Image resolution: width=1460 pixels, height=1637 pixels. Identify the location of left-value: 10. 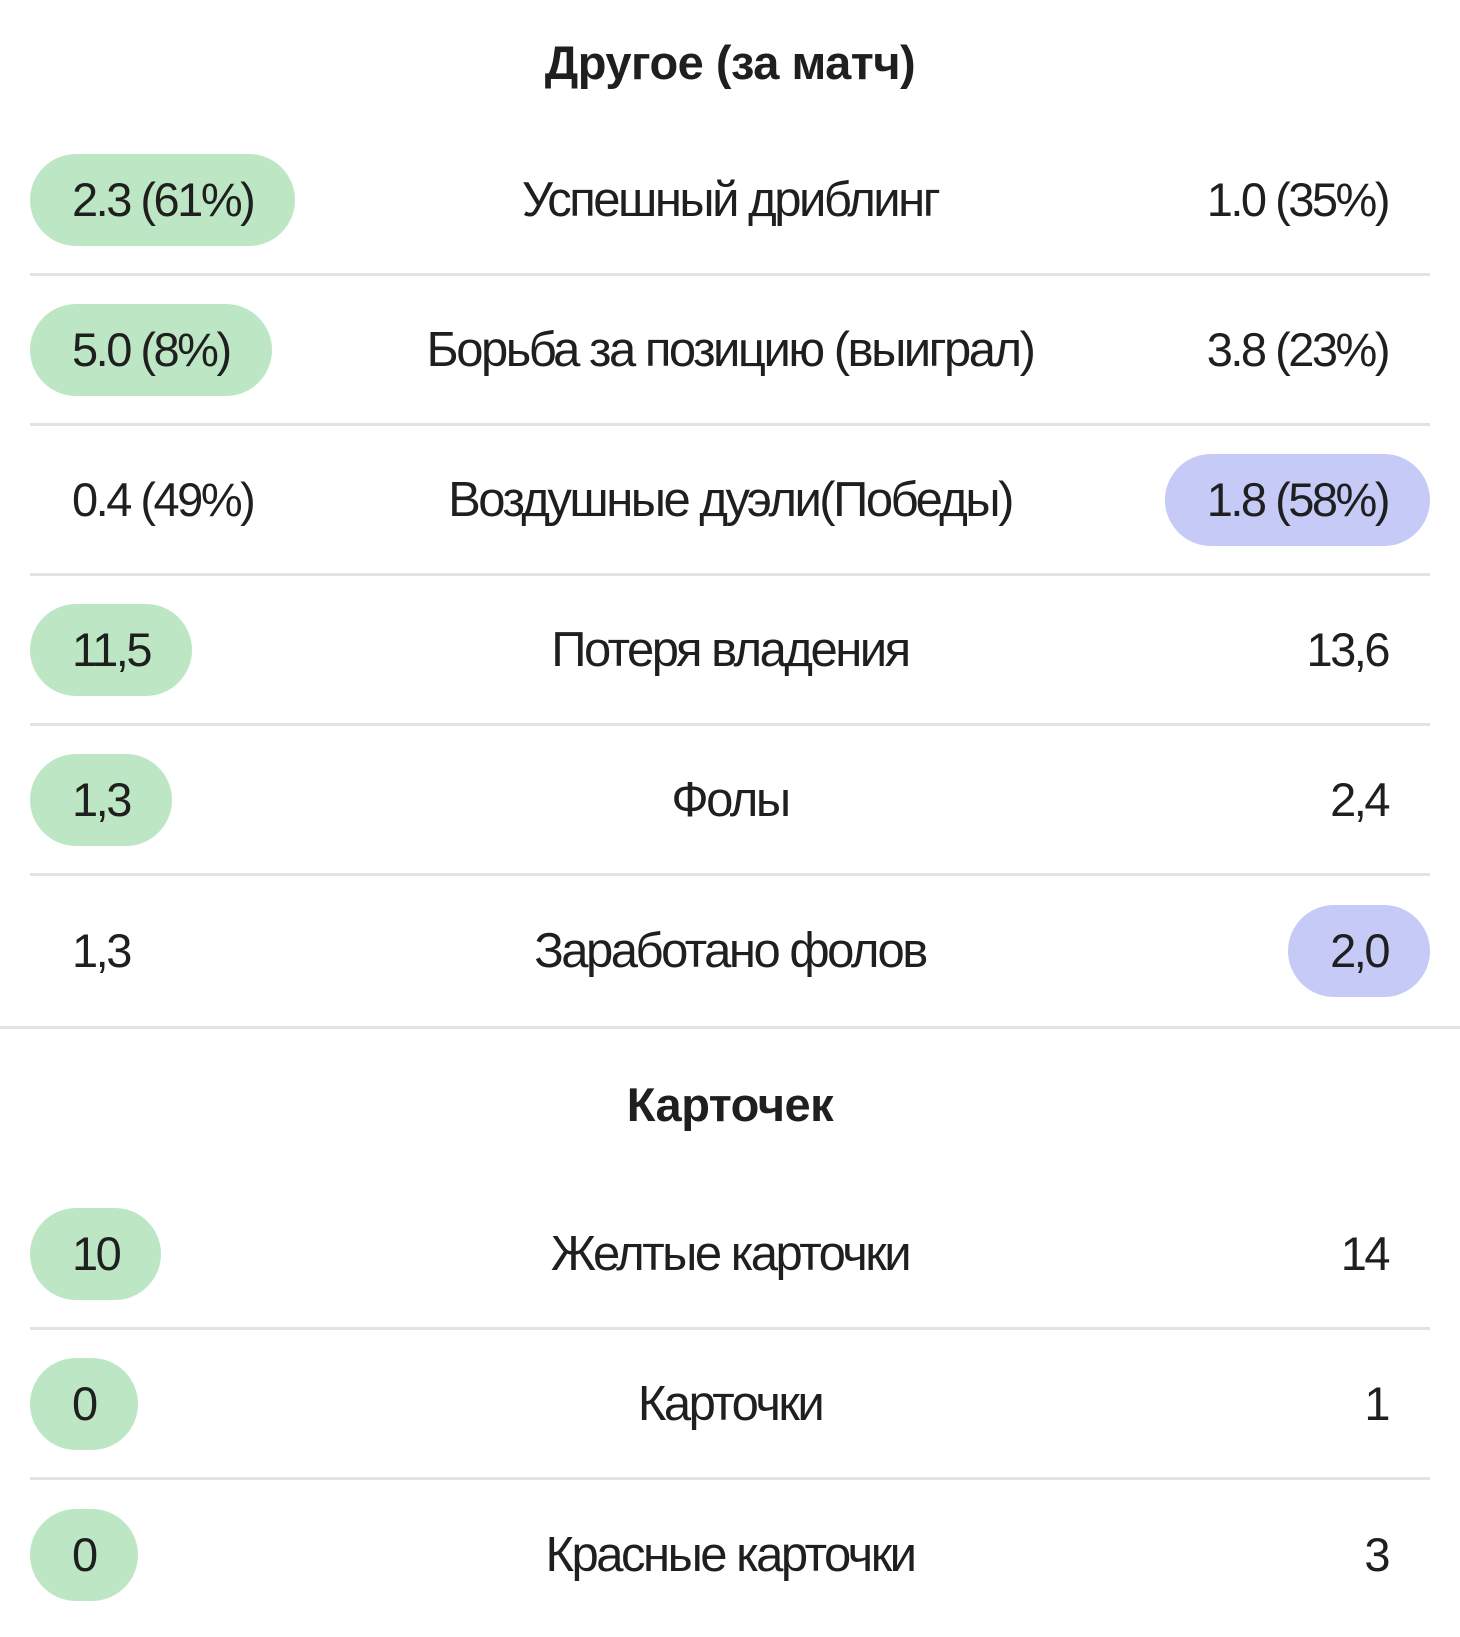
(96, 1253).